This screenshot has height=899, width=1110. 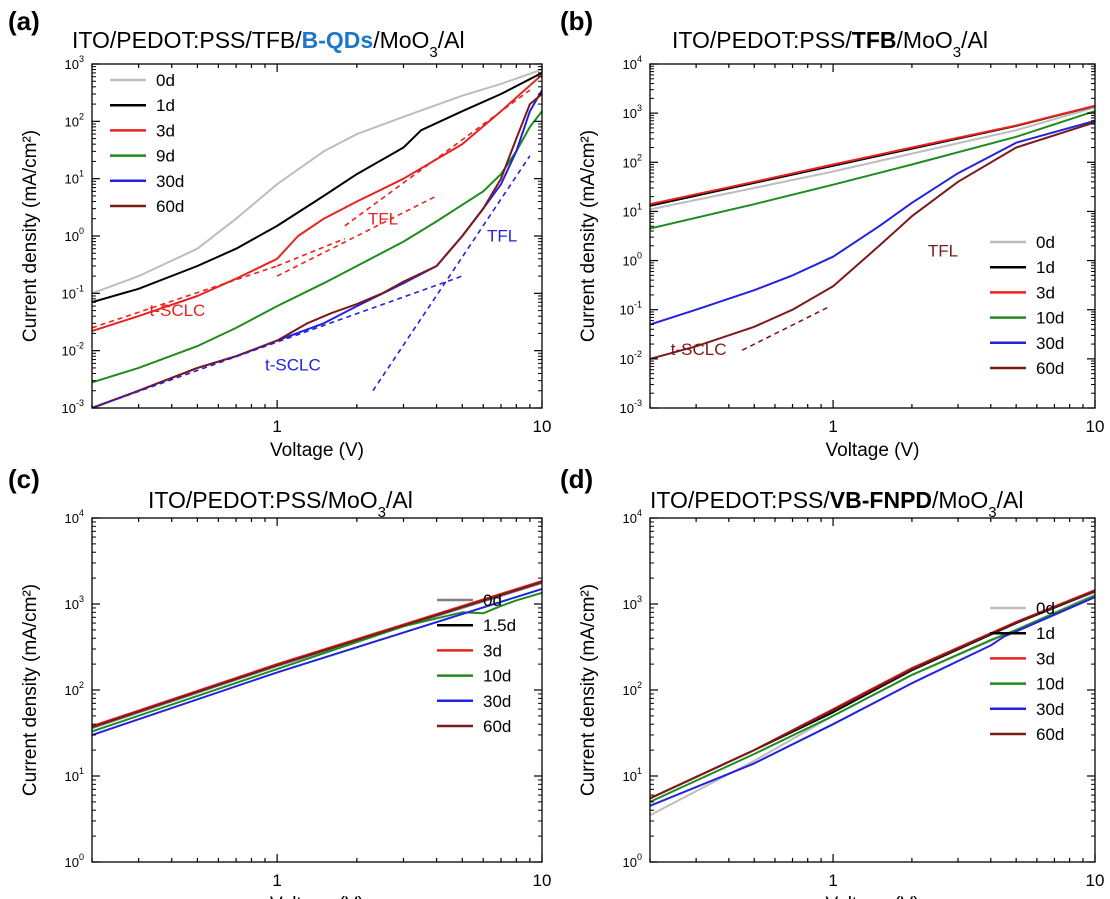 What do you see at coordinates (317, 188) in the screenshot?
I see `series-line-1d` at bounding box center [317, 188].